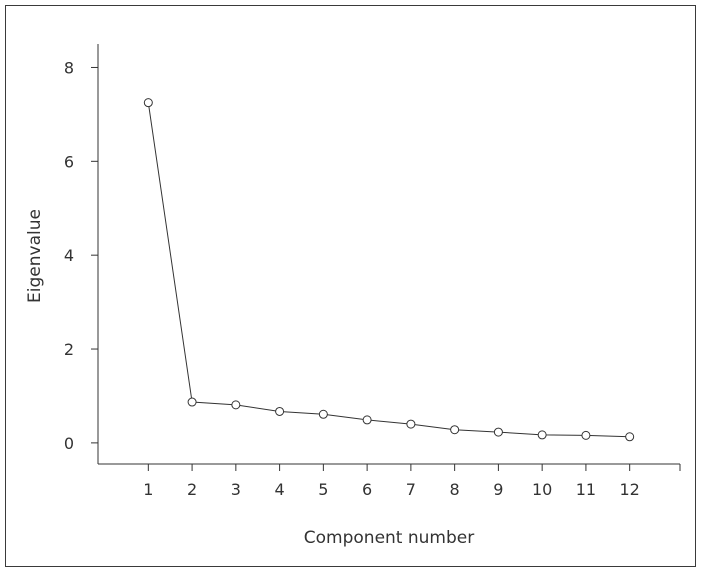  I want to click on x-tick-label: 11, so click(586, 489).